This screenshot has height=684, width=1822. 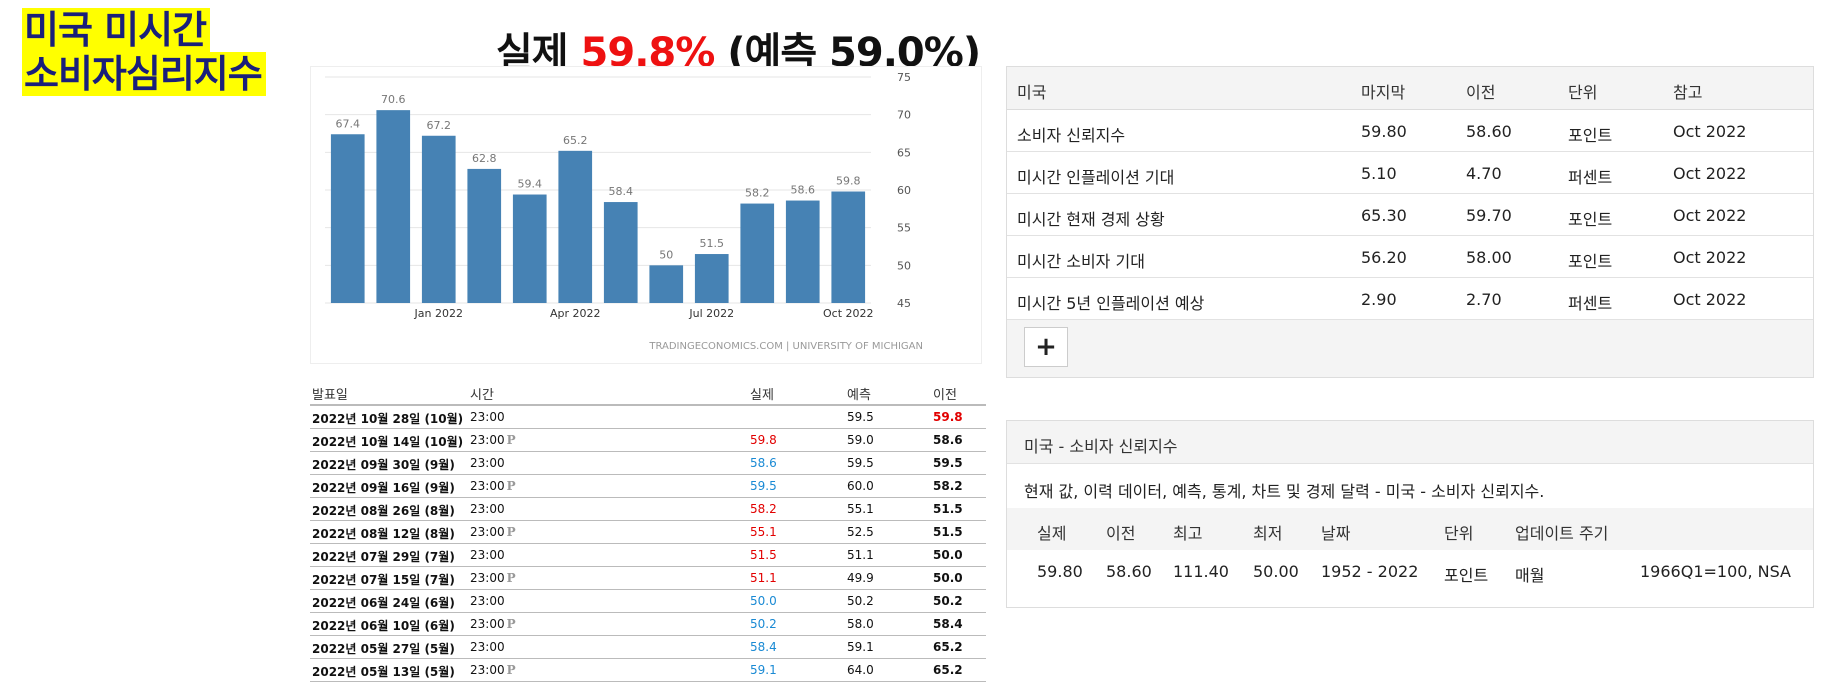 What do you see at coordinates (948, 440) in the screenshot?
I see `calendar-previous-text: 58.6` at bounding box center [948, 440].